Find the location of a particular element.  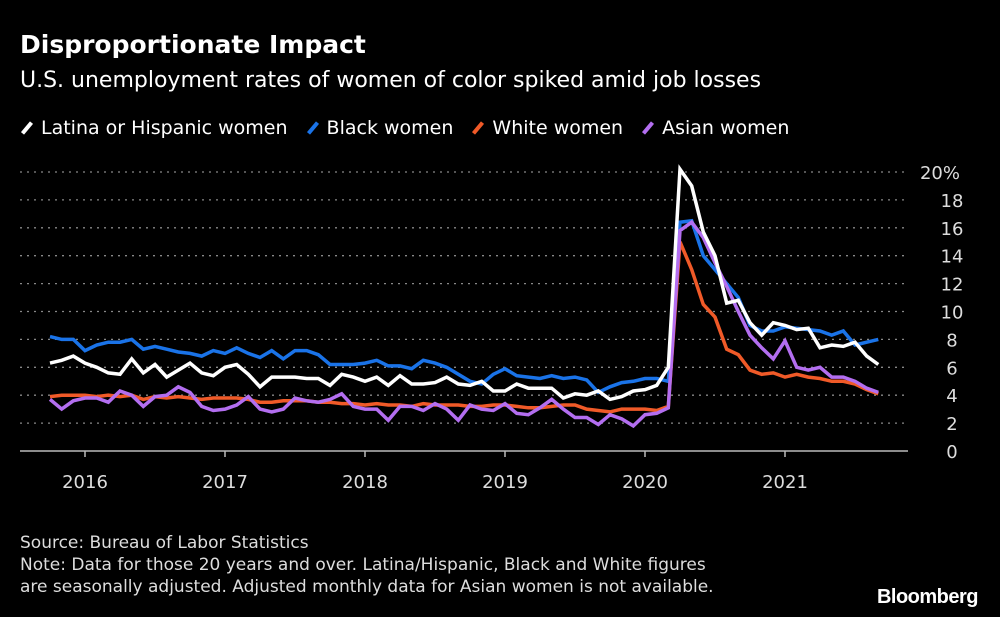

legend-label: Black women is located at coordinates (390, 128).